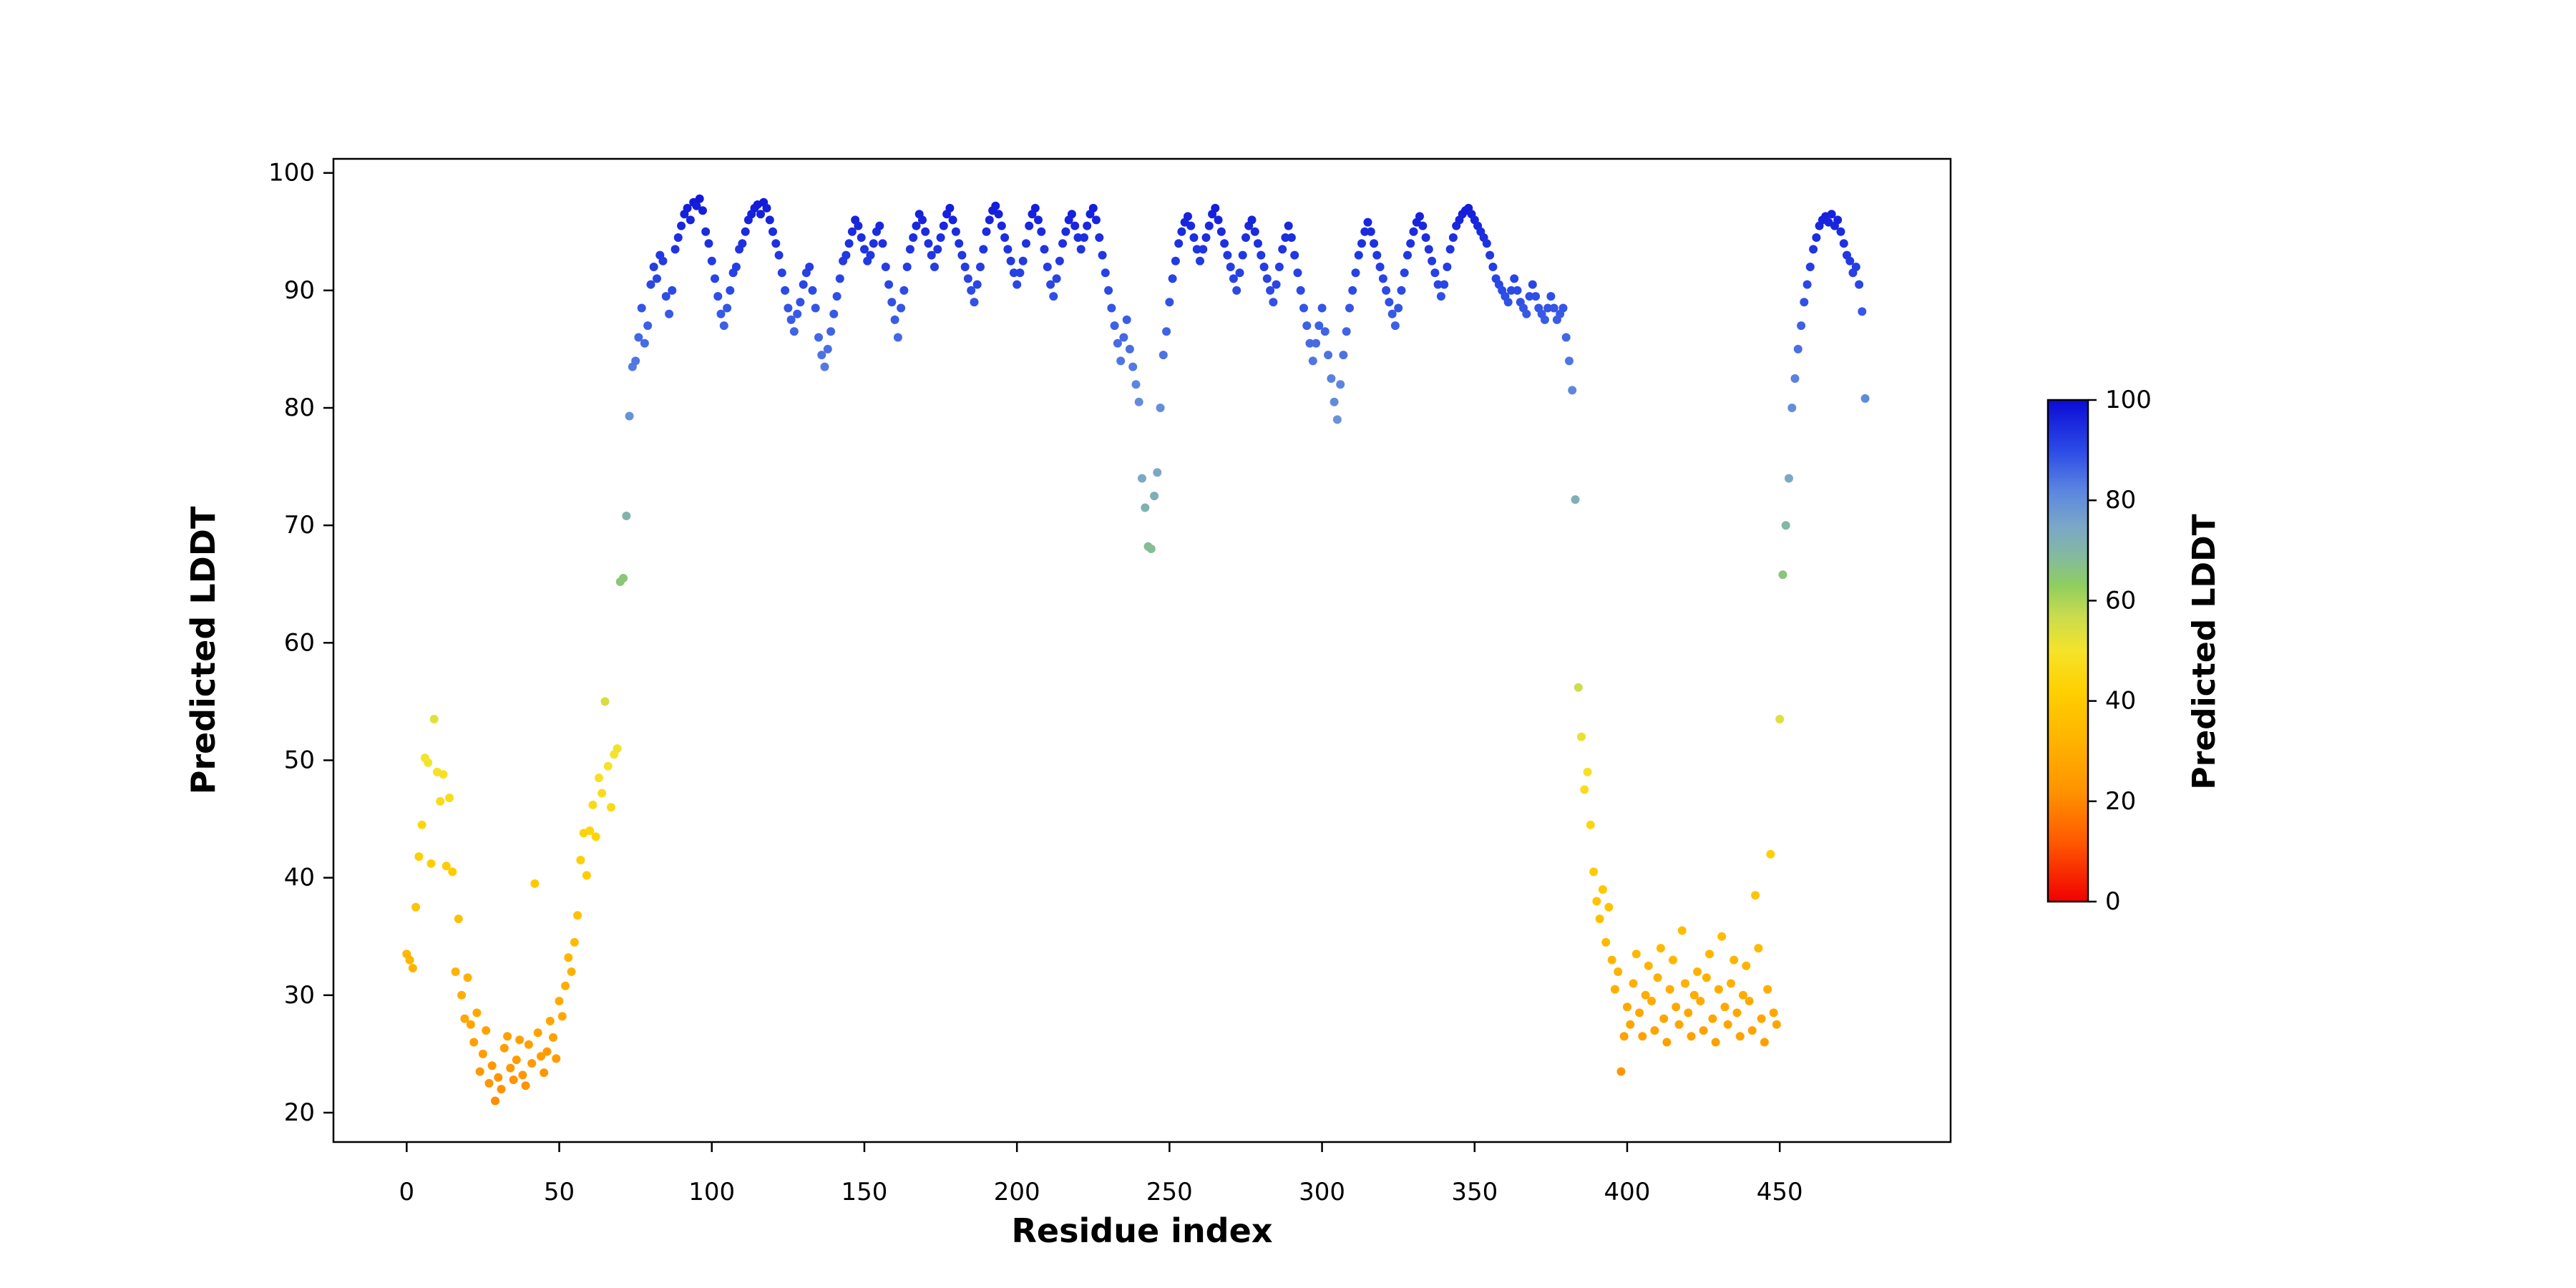 The width and height of the screenshot is (2576, 1288). I want to click on y-tick-label: 50, so click(299, 760).